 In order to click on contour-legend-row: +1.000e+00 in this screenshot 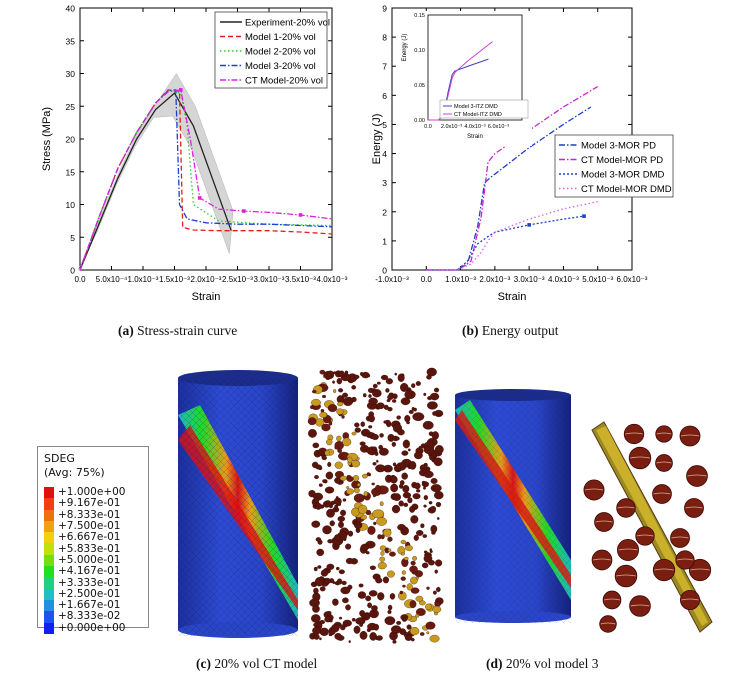, I will do `click(85, 492)`.